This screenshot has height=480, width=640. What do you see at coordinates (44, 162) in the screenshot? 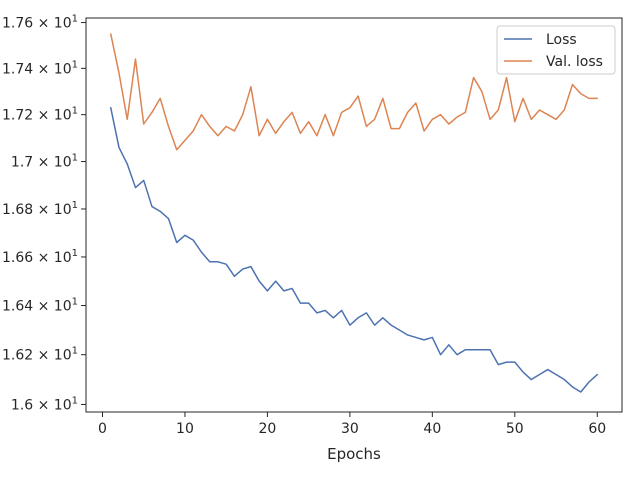
I see `y-tick-label: 1.7 × 10¹` at bounding box center [44, 162].